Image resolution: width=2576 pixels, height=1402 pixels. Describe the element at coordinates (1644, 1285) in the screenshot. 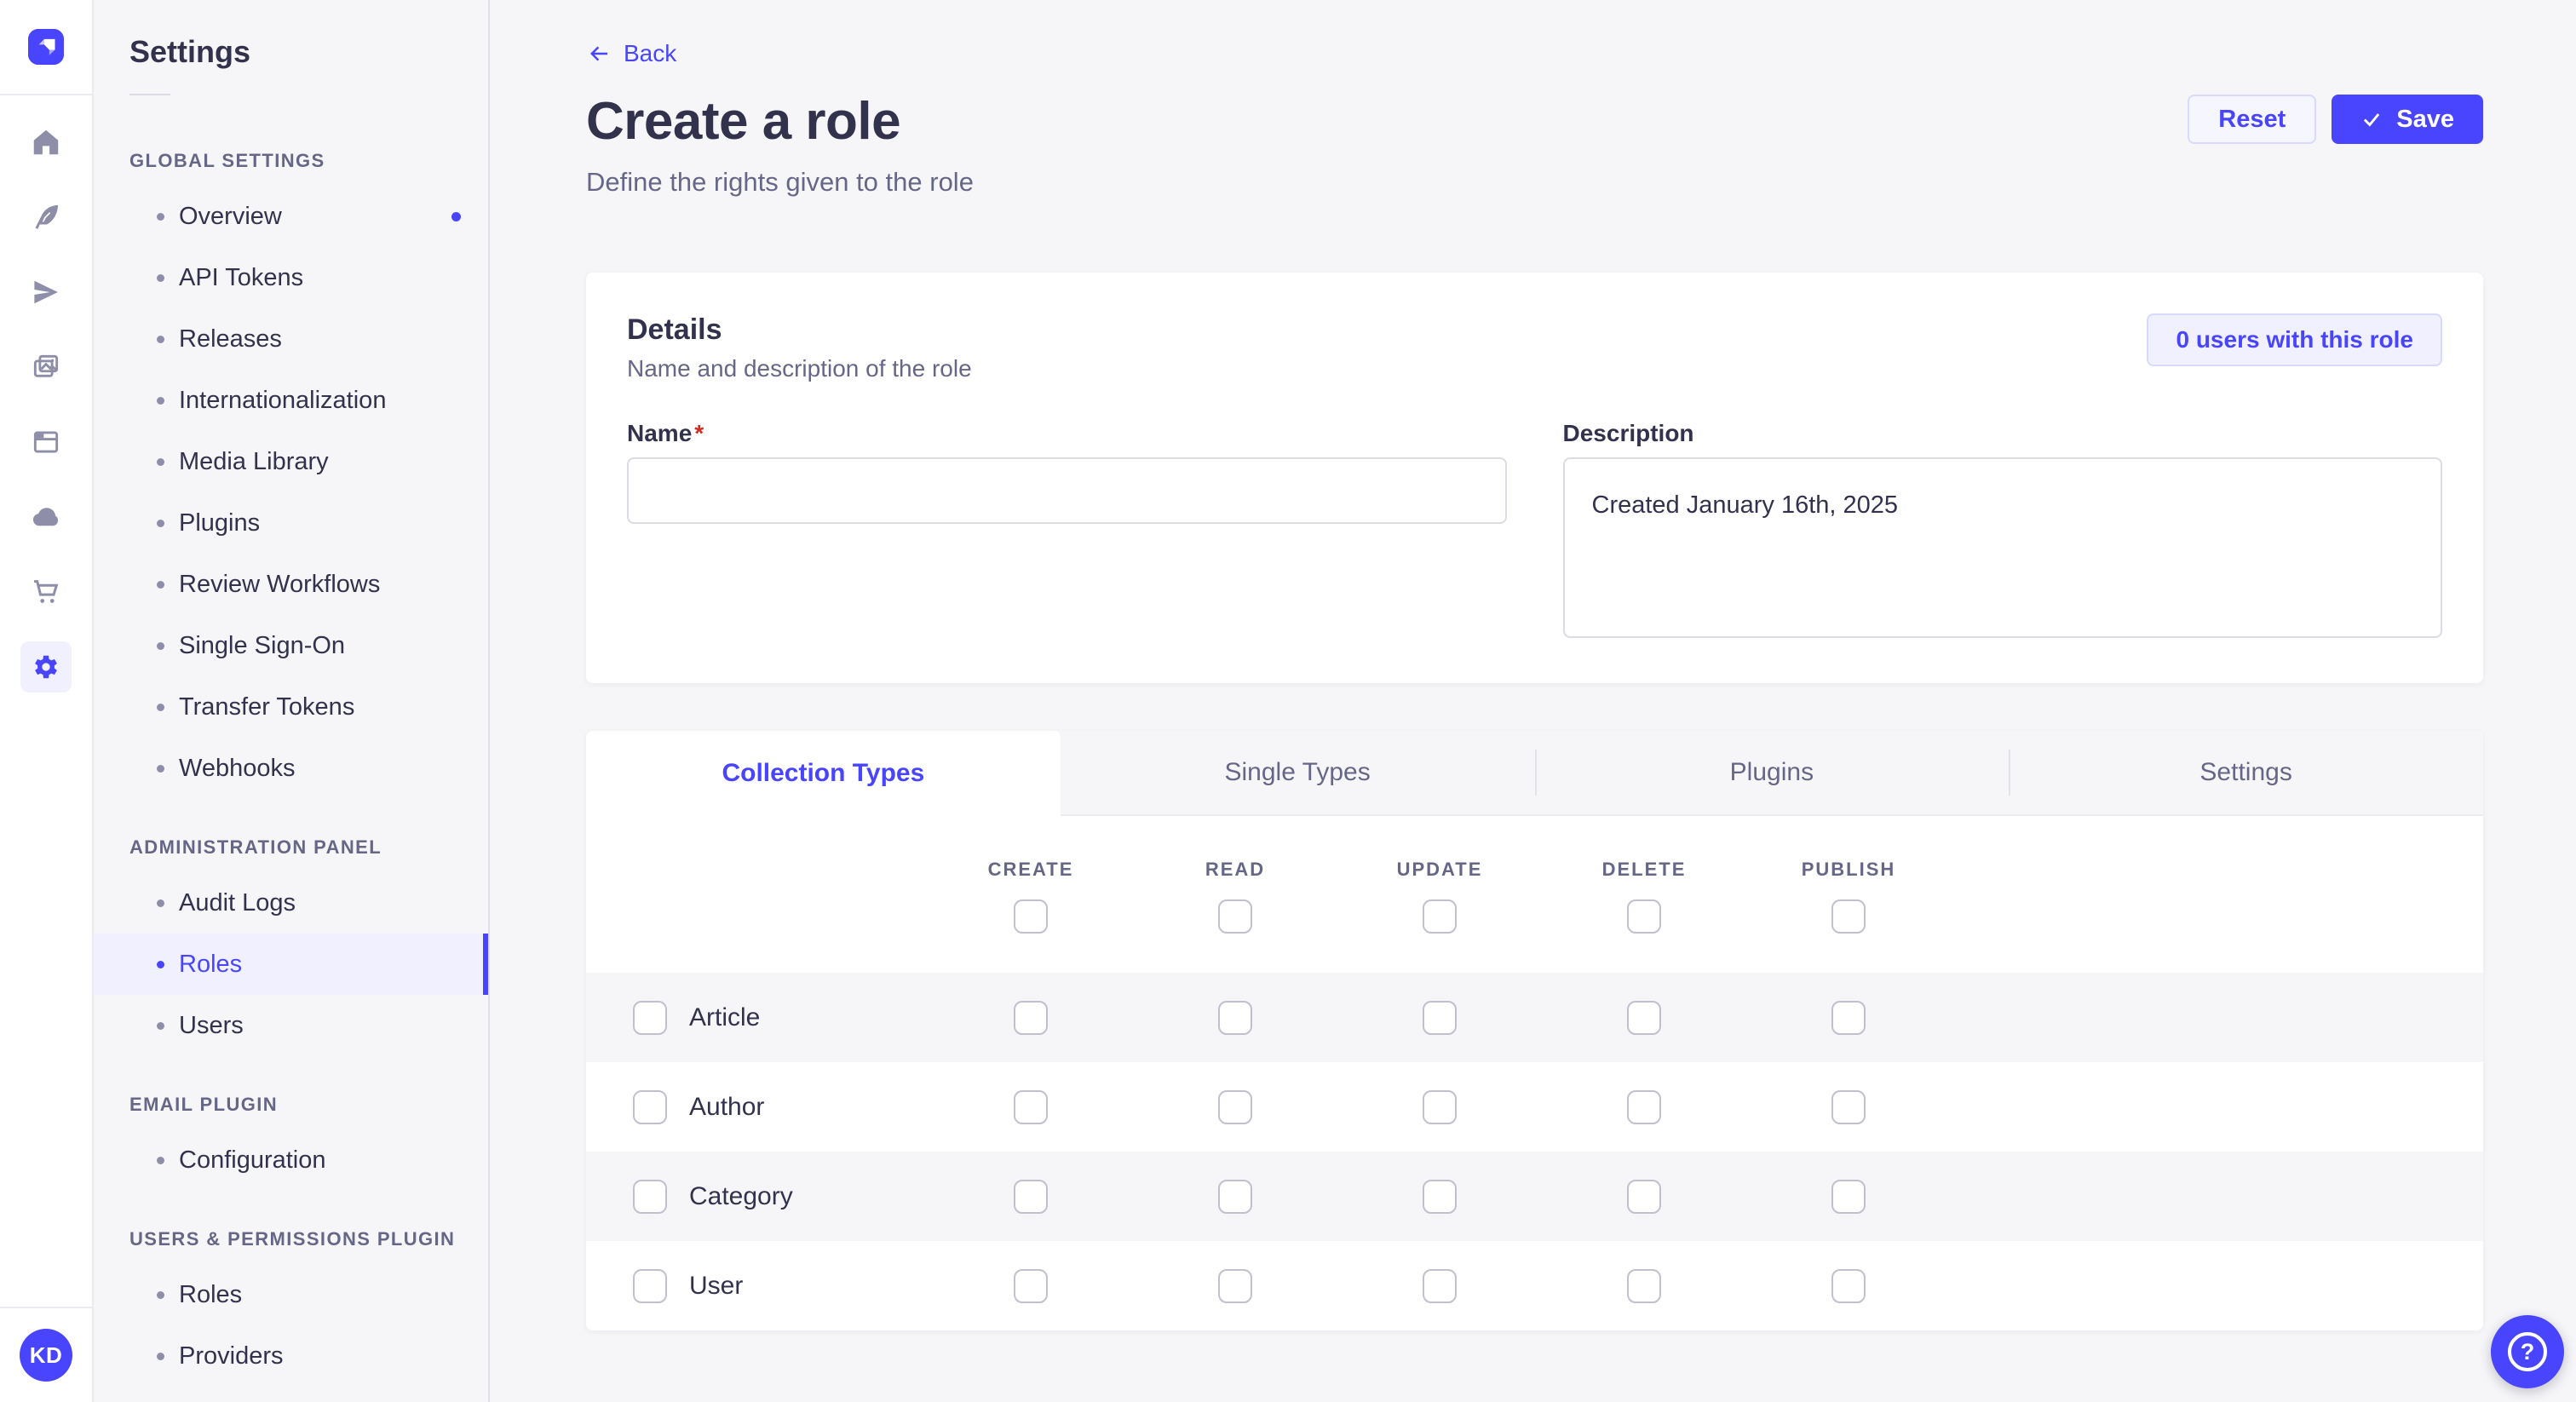

I see `user-delete-checkbox` at that location.